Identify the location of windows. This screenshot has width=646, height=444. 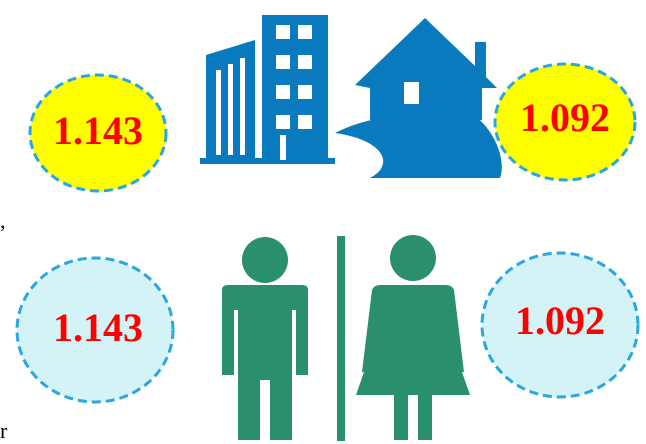
(264, 92).